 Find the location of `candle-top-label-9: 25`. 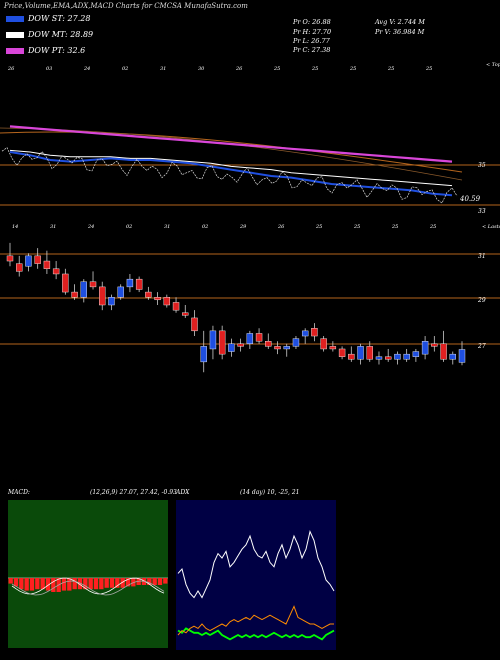

candle-top-label-9: 25 is located at coordinates (356, 227).